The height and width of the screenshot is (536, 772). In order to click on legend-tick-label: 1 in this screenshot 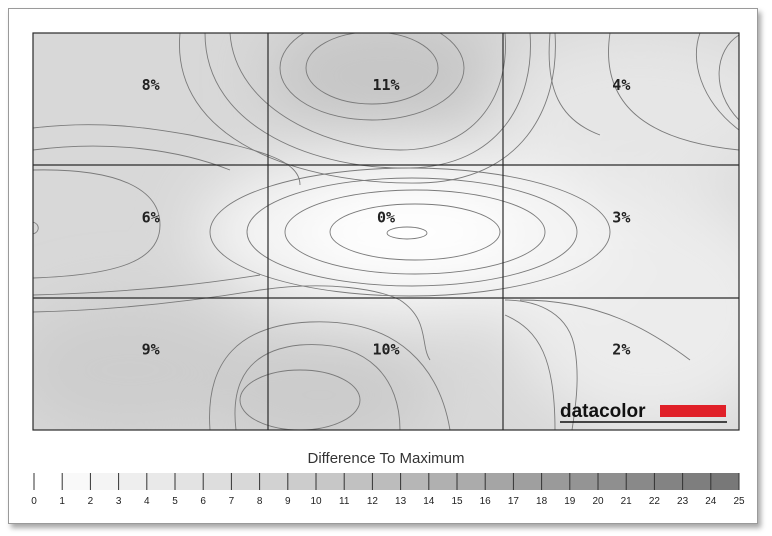, I will do `click(62, 501)`.